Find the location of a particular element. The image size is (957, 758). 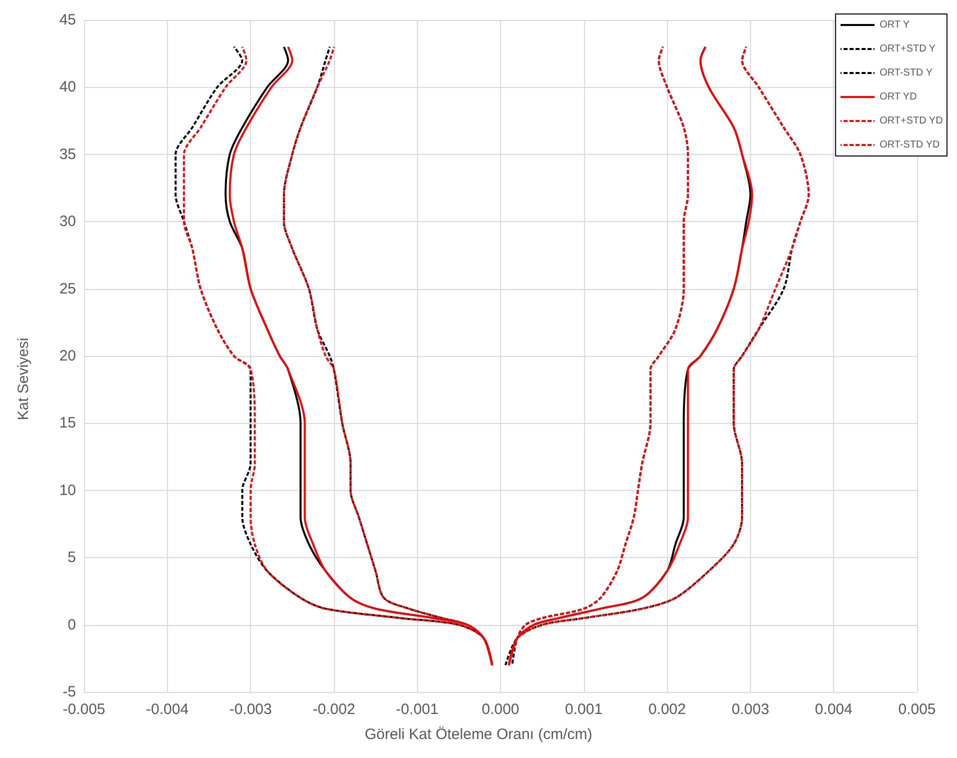

x-tick-label: 0.004 is located at coordinates (833, 709).